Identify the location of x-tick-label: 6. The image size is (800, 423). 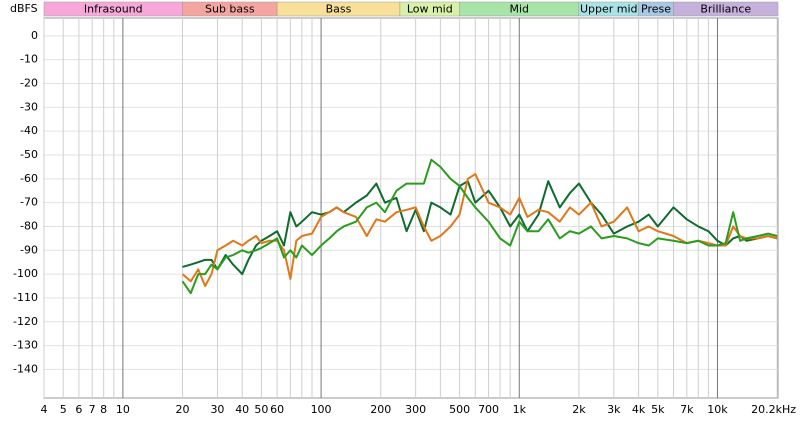
(78, 409).